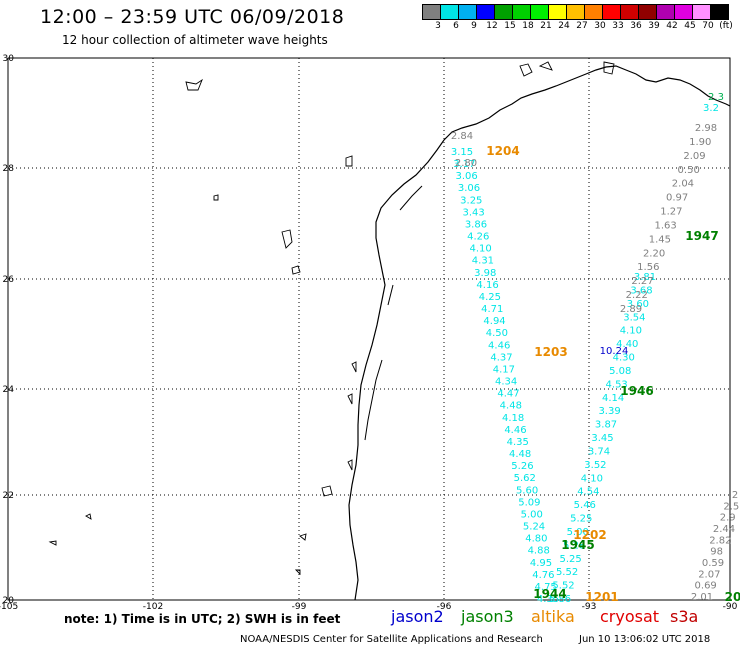 Image resolution: width=740 pixels, height=650 pixels. Describe the element at coordinates (645, 277) in the screenshot. I see `jason3-wave-height-east: 3.81` at that location.